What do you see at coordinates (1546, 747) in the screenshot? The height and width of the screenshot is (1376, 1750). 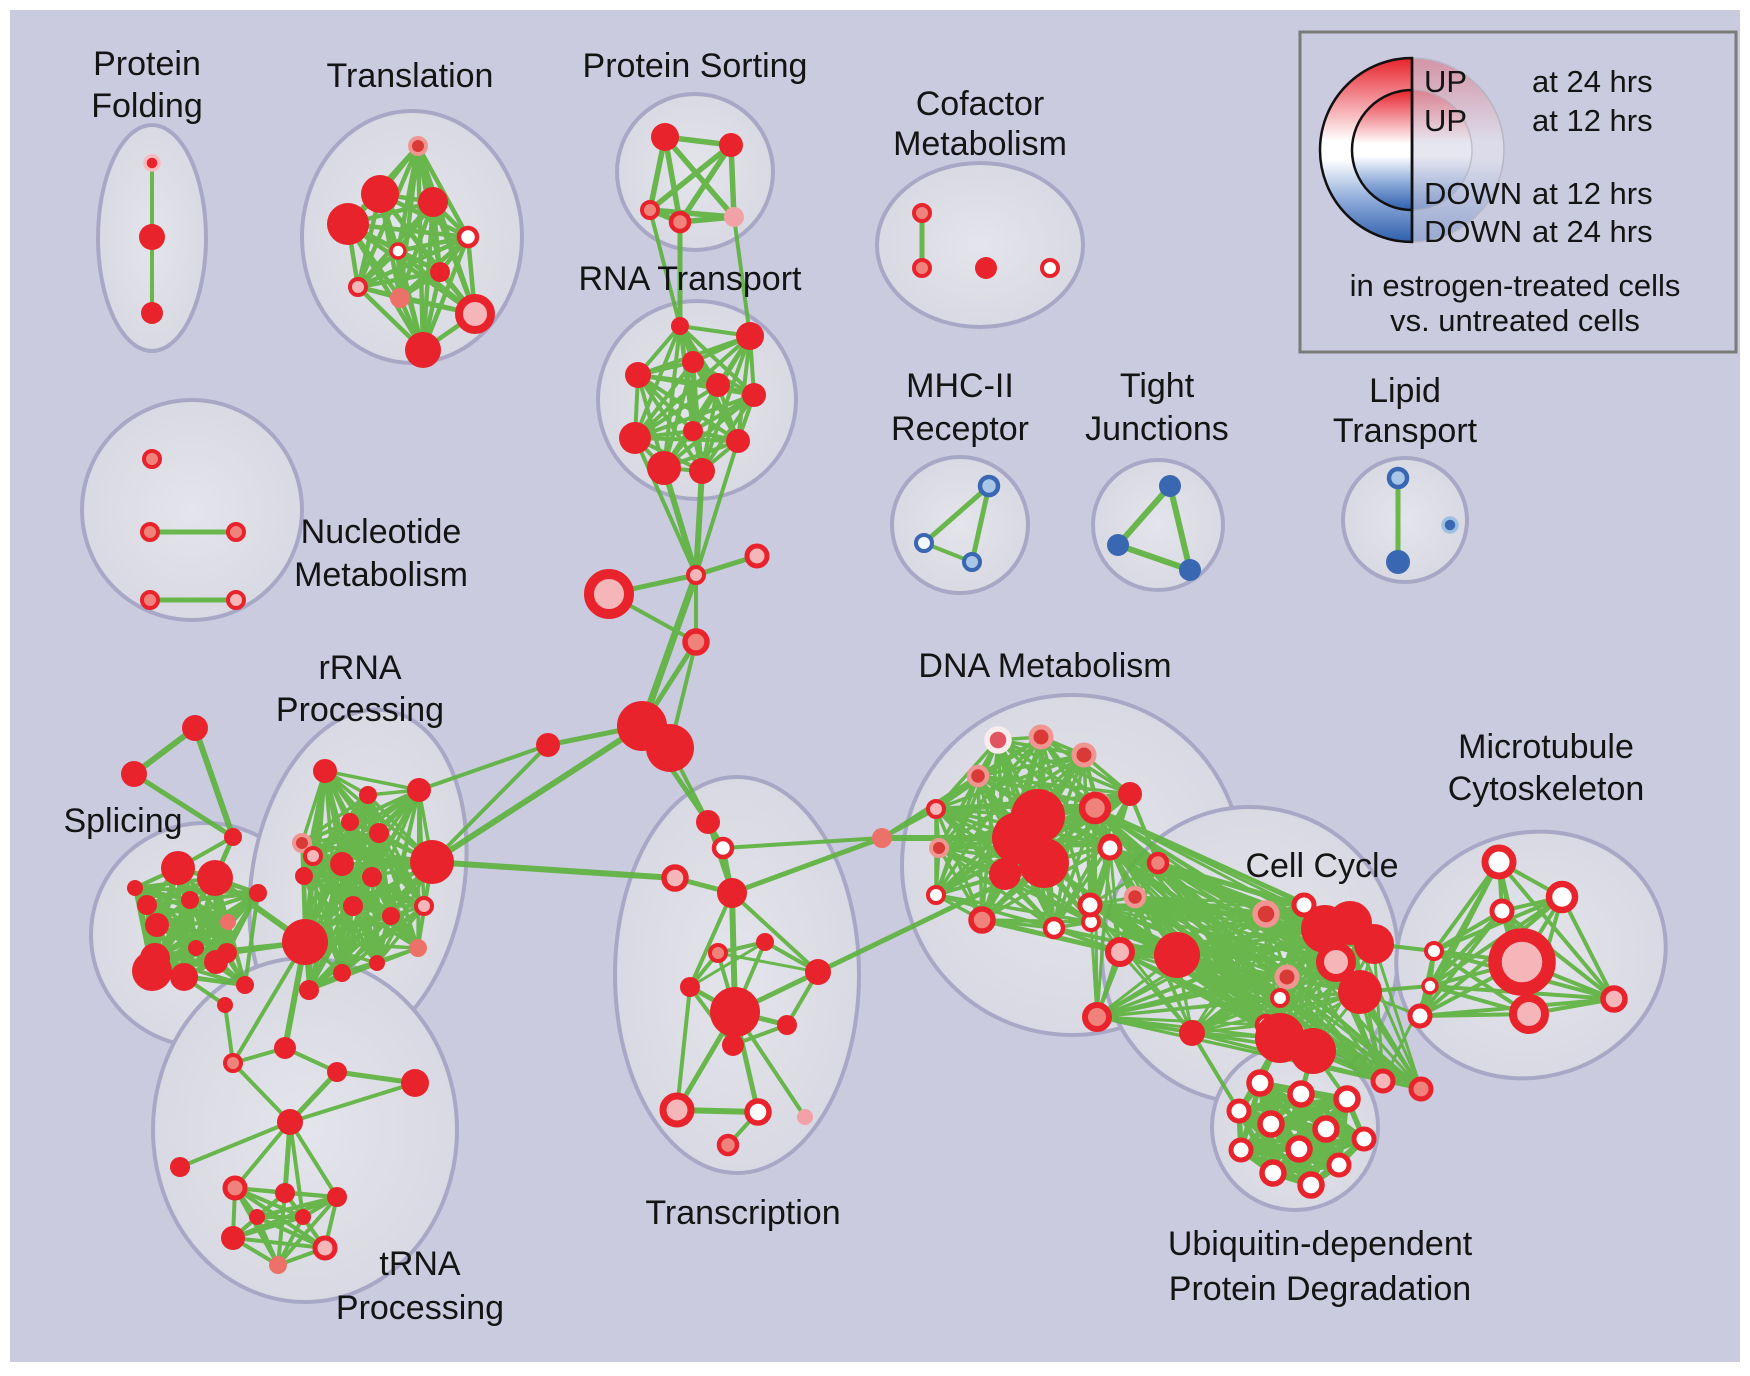 I see `cluster-microtubule-cytoskeleton-label: Microtubule` at bounding box center [1546, 747].